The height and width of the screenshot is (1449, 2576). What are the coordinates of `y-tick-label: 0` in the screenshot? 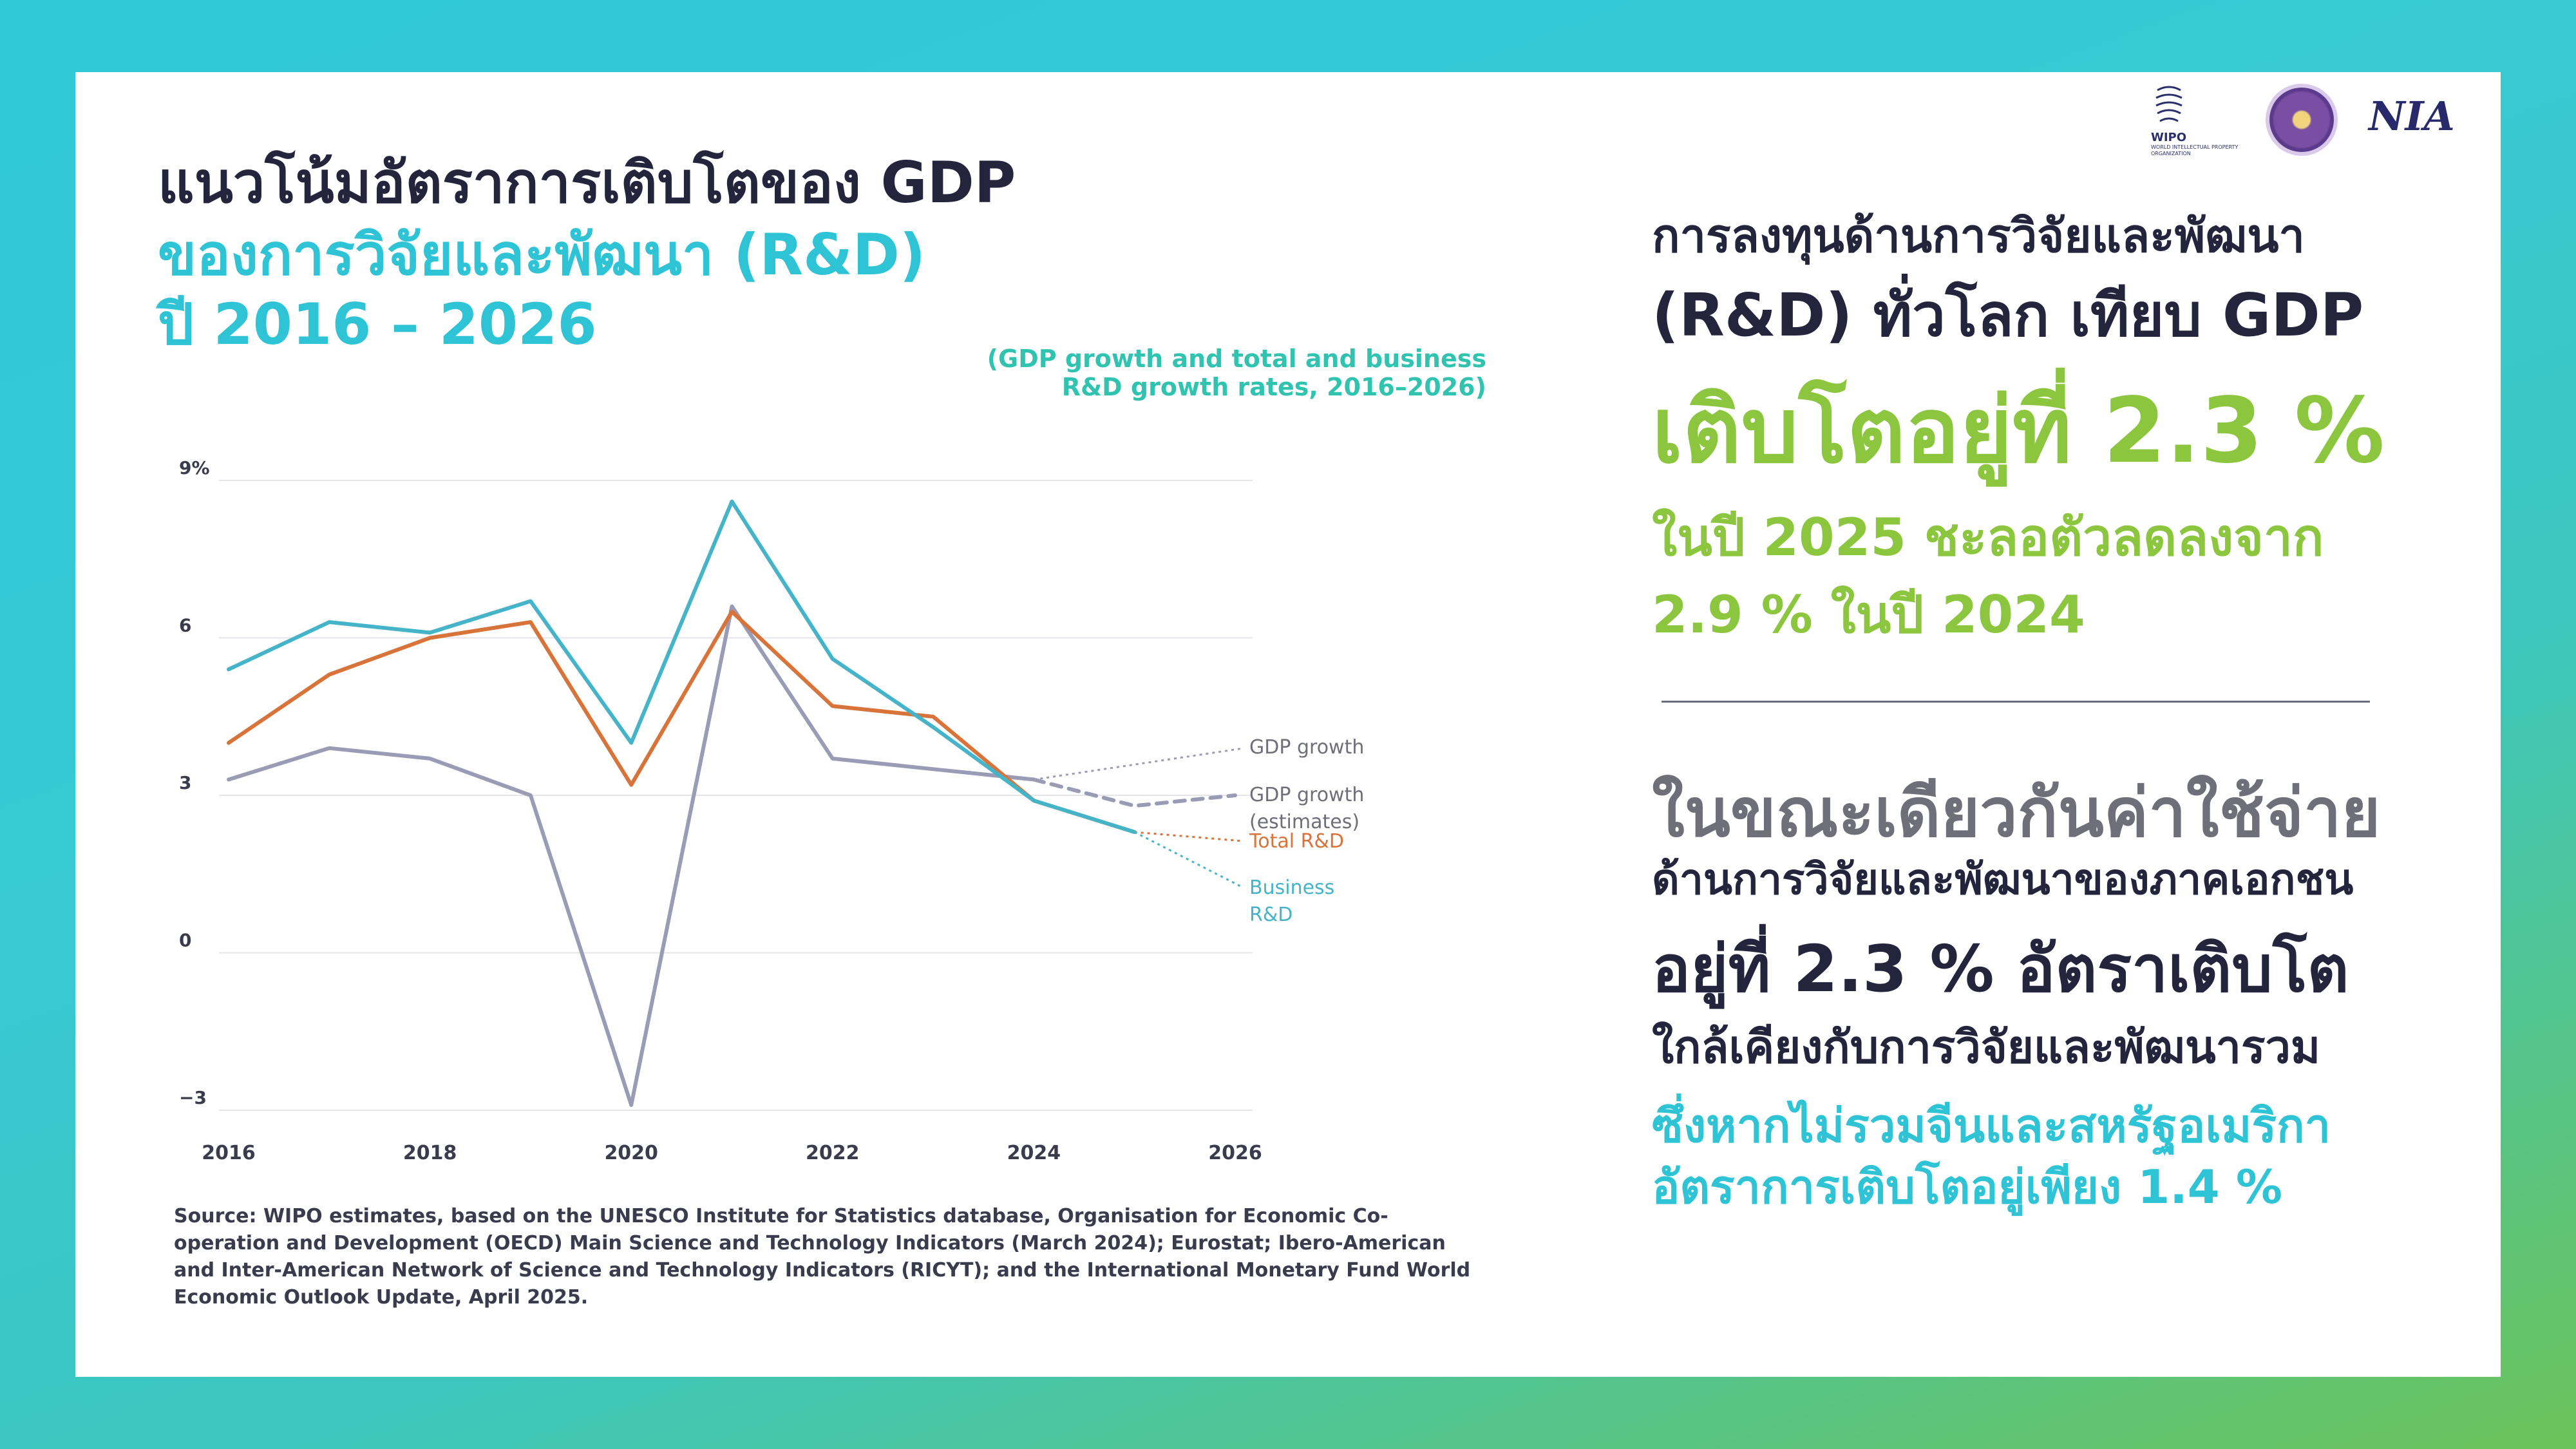 It's located at (185, 941).